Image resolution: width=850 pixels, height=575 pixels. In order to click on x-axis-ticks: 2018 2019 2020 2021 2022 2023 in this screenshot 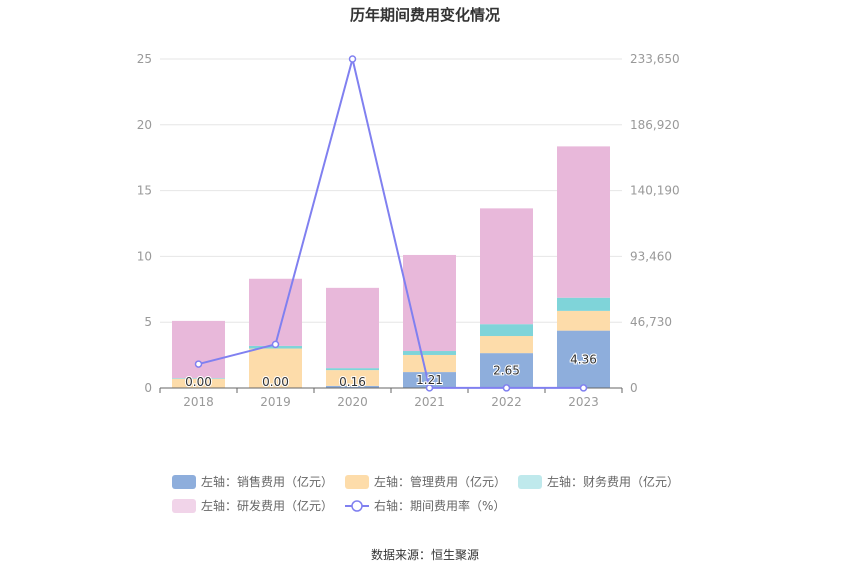, I will do `click(391, 398)`.